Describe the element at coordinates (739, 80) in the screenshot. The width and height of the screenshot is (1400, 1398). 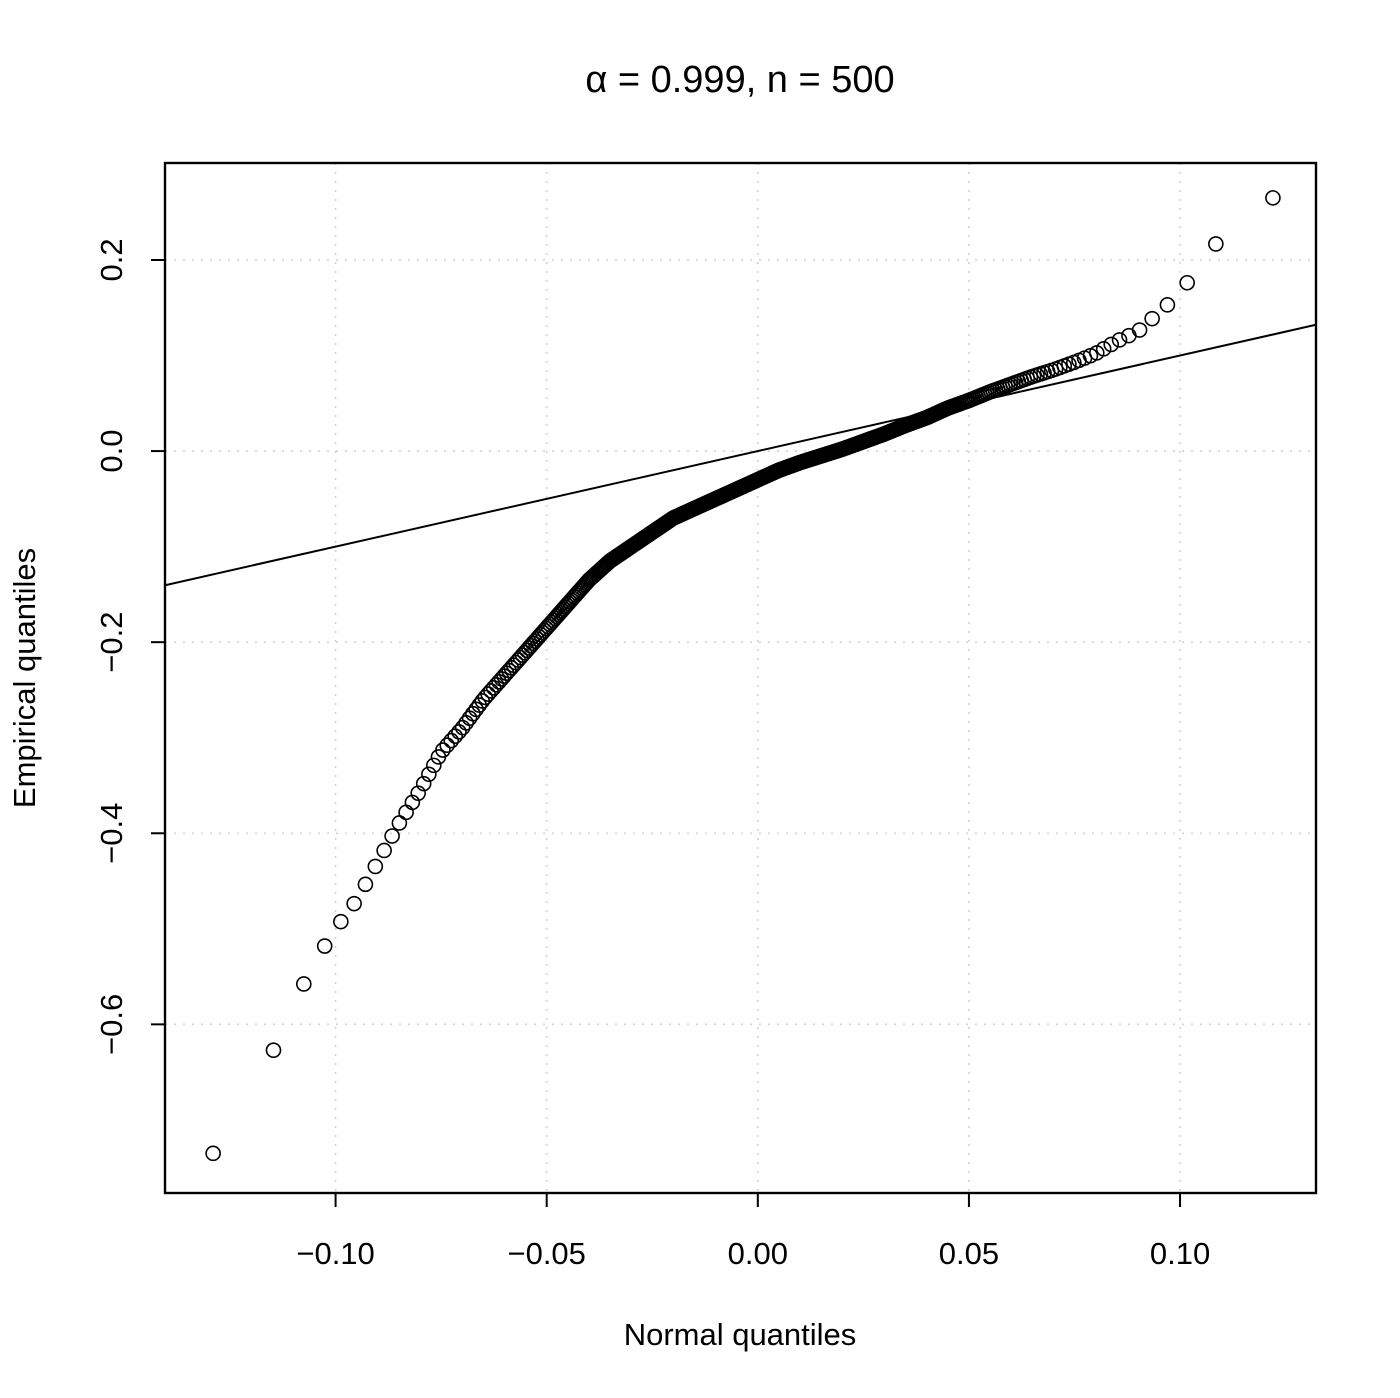
I see `chart-title: α = 0.999, n = 500` at that location.